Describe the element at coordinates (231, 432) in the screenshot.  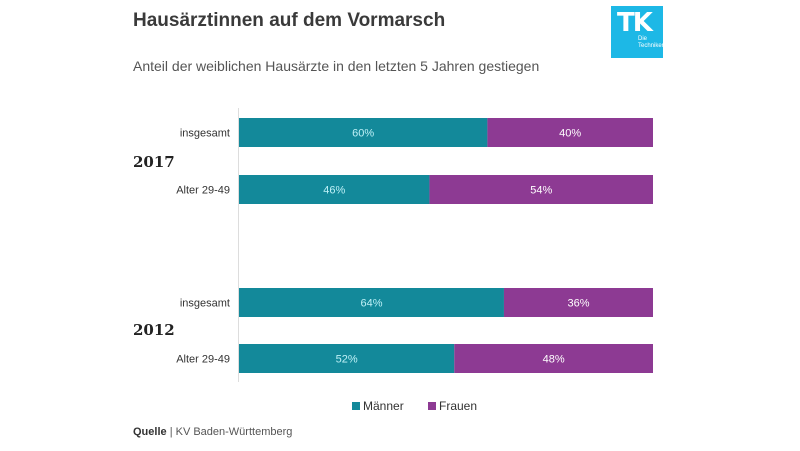
I see `source-text: | KV Baden-Württemberg` at that location.